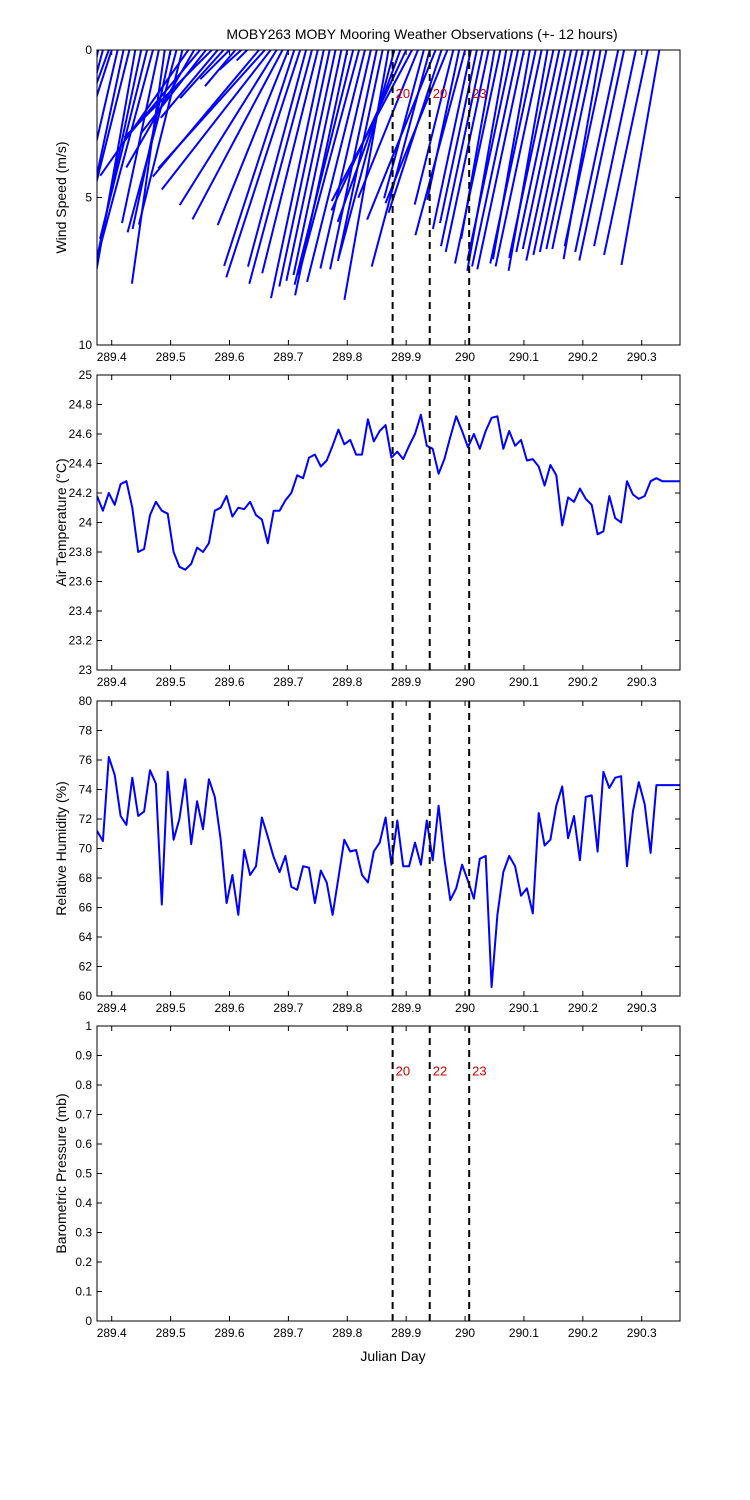  What do you see at coordinates (524, 1008) in the screenshot?
I see `x-tick-label: 290.1` at bounding box center [524, 1008].